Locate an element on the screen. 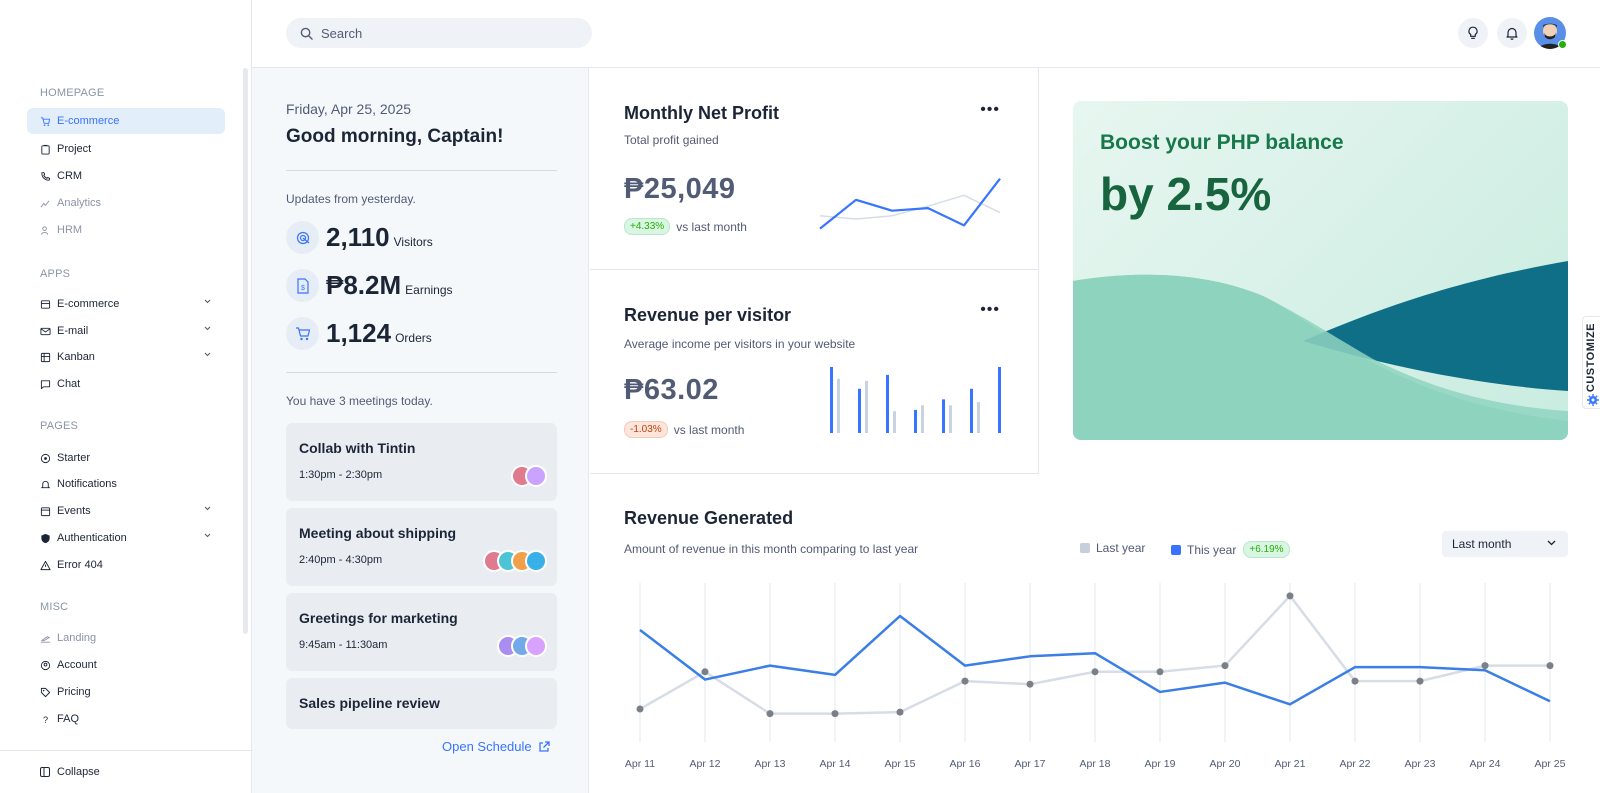  sidebar-item-kanban: Kanban is located at coordinates (126, 357).